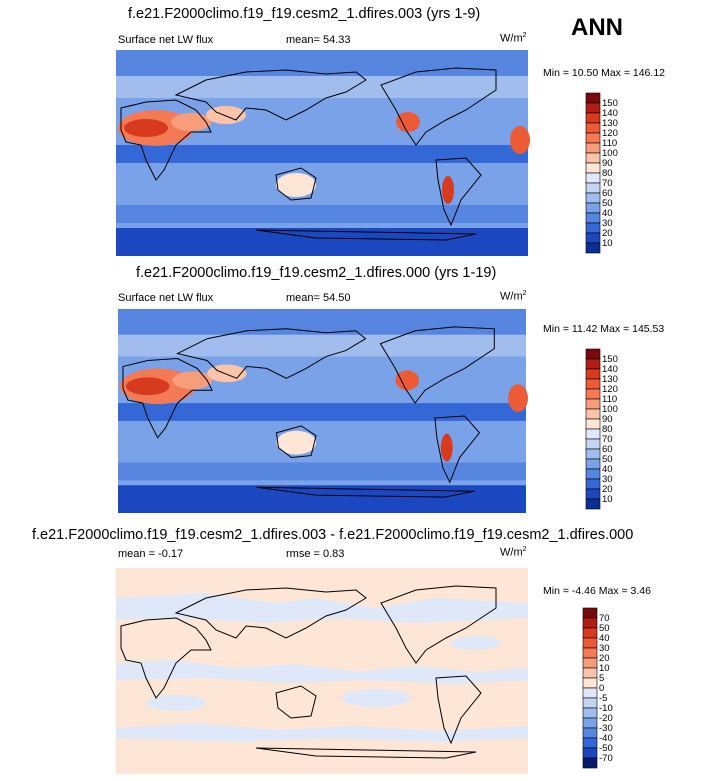 Image resolution: width=716 pixels, height=781 pixels. I want to click on coastlines, so click(308, 412).